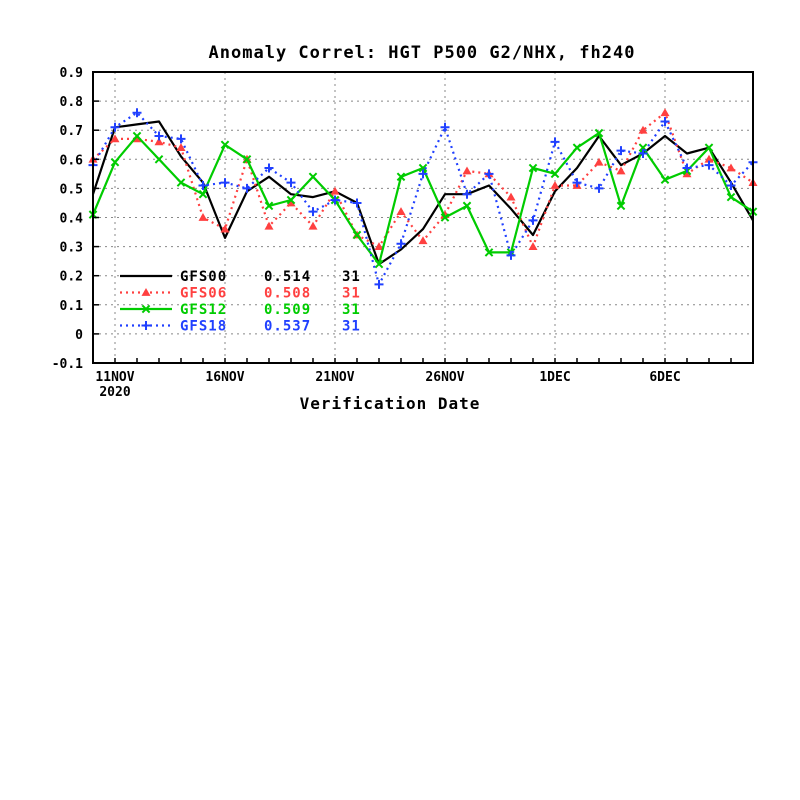 This screenshot has width=800, height=800. I want to click on y-tick-label: 0.7, so click(71, 131).